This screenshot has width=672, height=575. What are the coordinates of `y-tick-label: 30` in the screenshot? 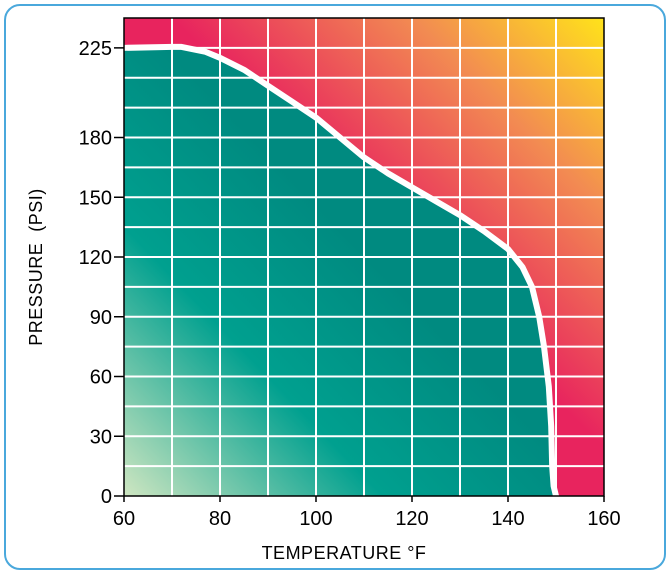 It's located at (101, 437).